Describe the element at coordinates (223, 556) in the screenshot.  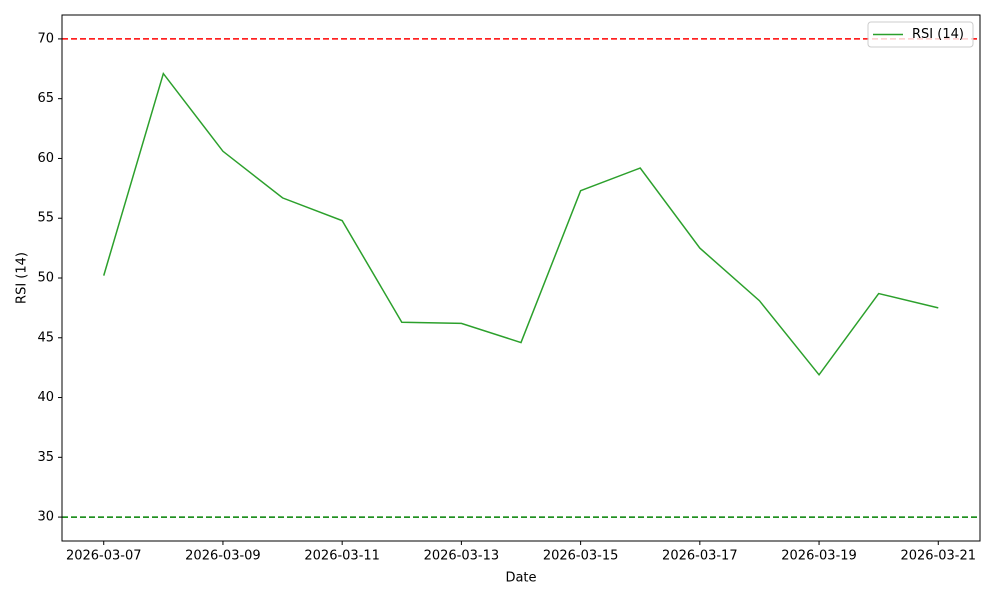
I see `x-tick-label: 2026-03-09` at that location.